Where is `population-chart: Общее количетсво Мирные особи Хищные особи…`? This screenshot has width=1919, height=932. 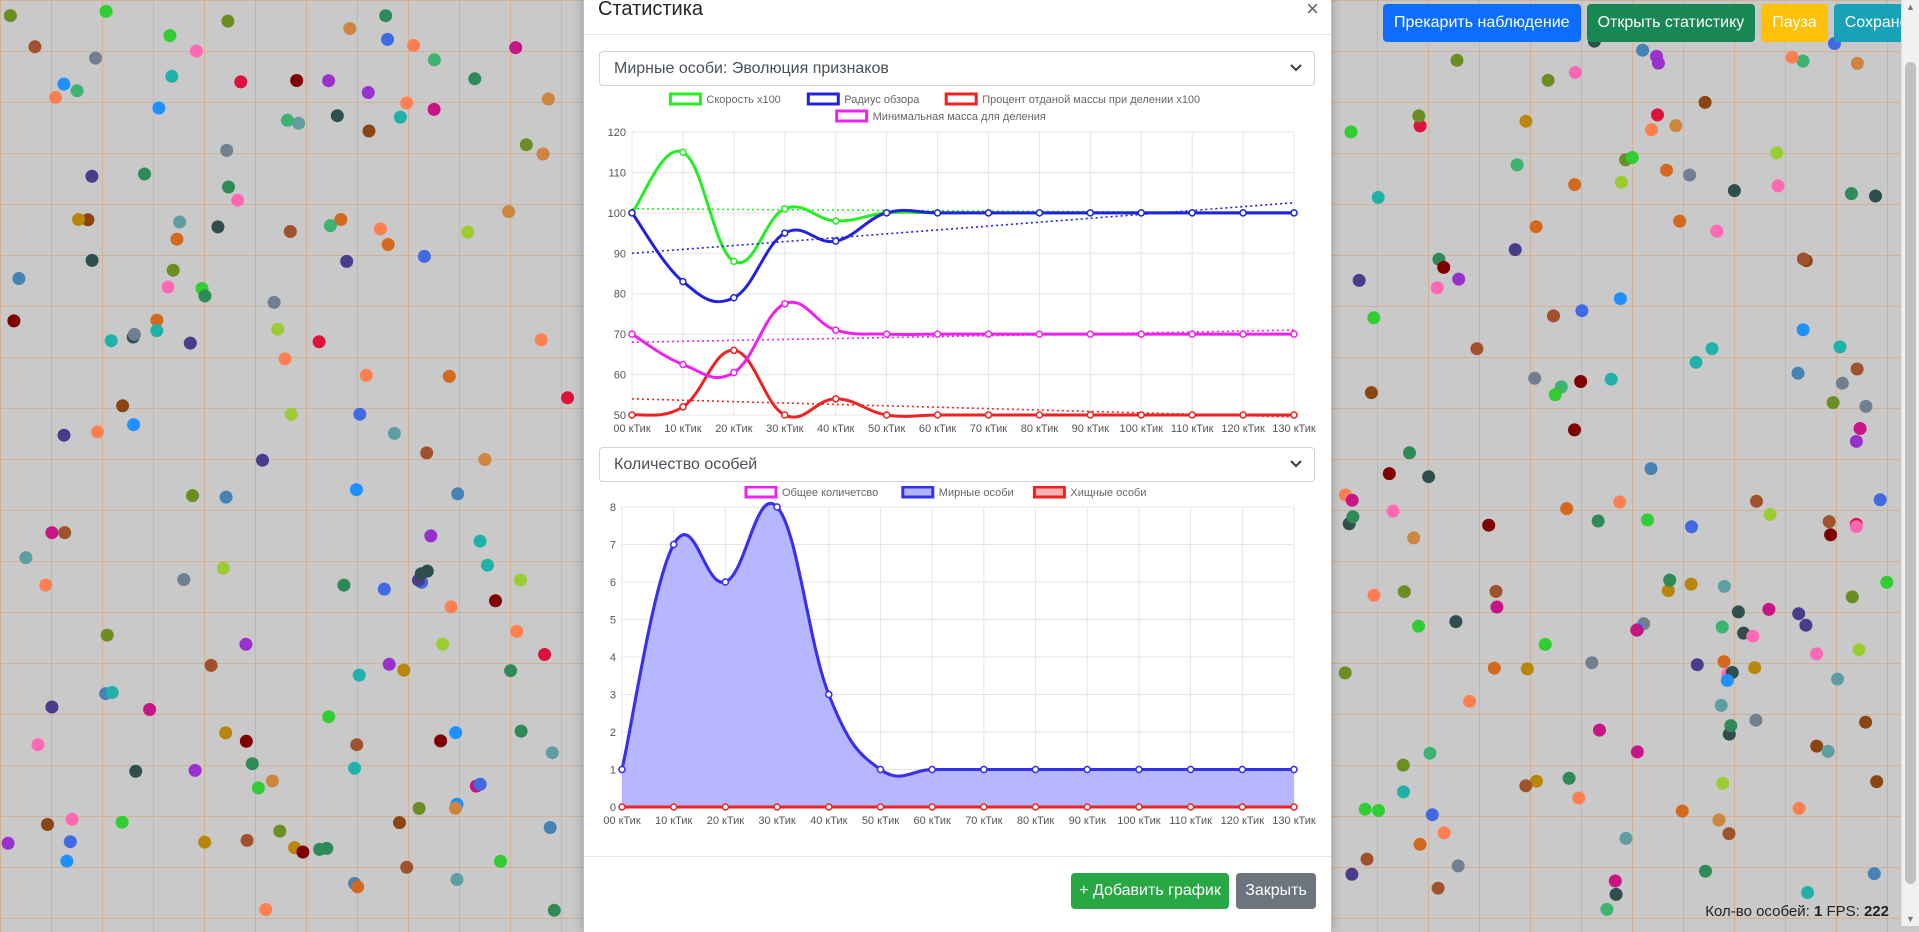 population-chart: Общее количетсво Мирные особи Хищные особи… is located at coordinates (959, 656).